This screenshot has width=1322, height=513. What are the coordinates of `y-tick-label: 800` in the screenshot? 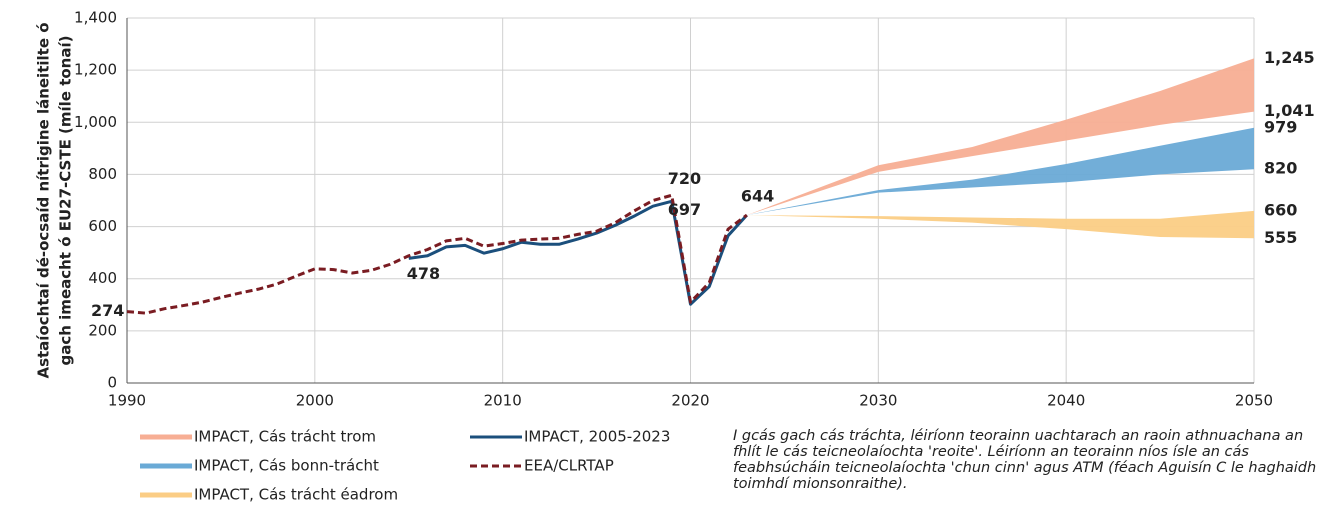 It's located at (102, 174).